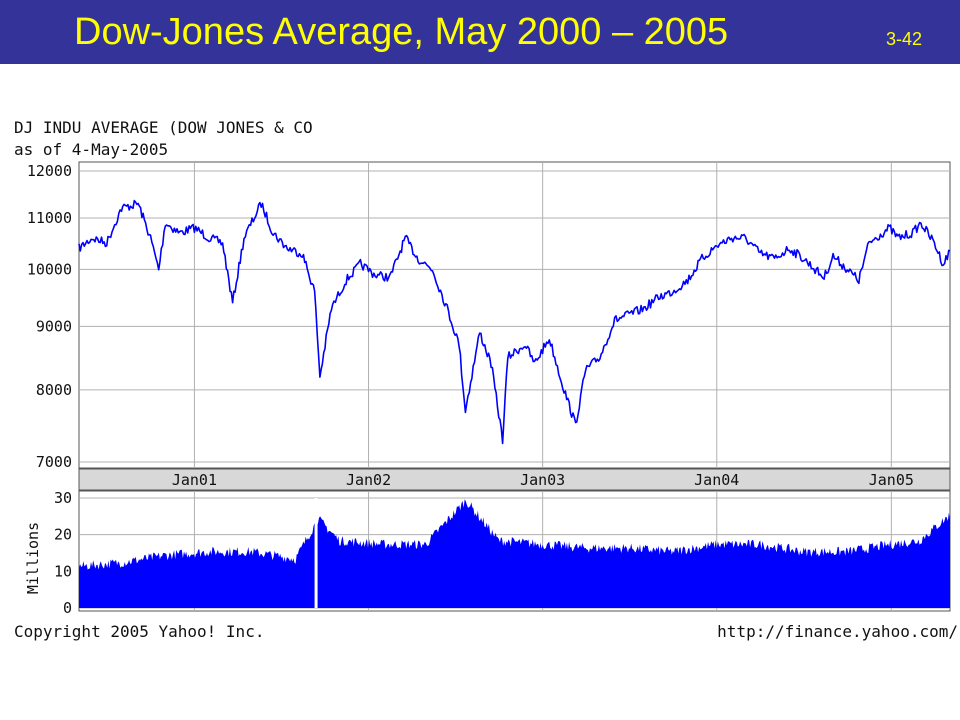 The height and width of the screenshot is (720, 960). What do you see at coordinates (67, 608) in the screenshot?
I see `volume-y-tick-label: 0` at bounding box center [67, 608].